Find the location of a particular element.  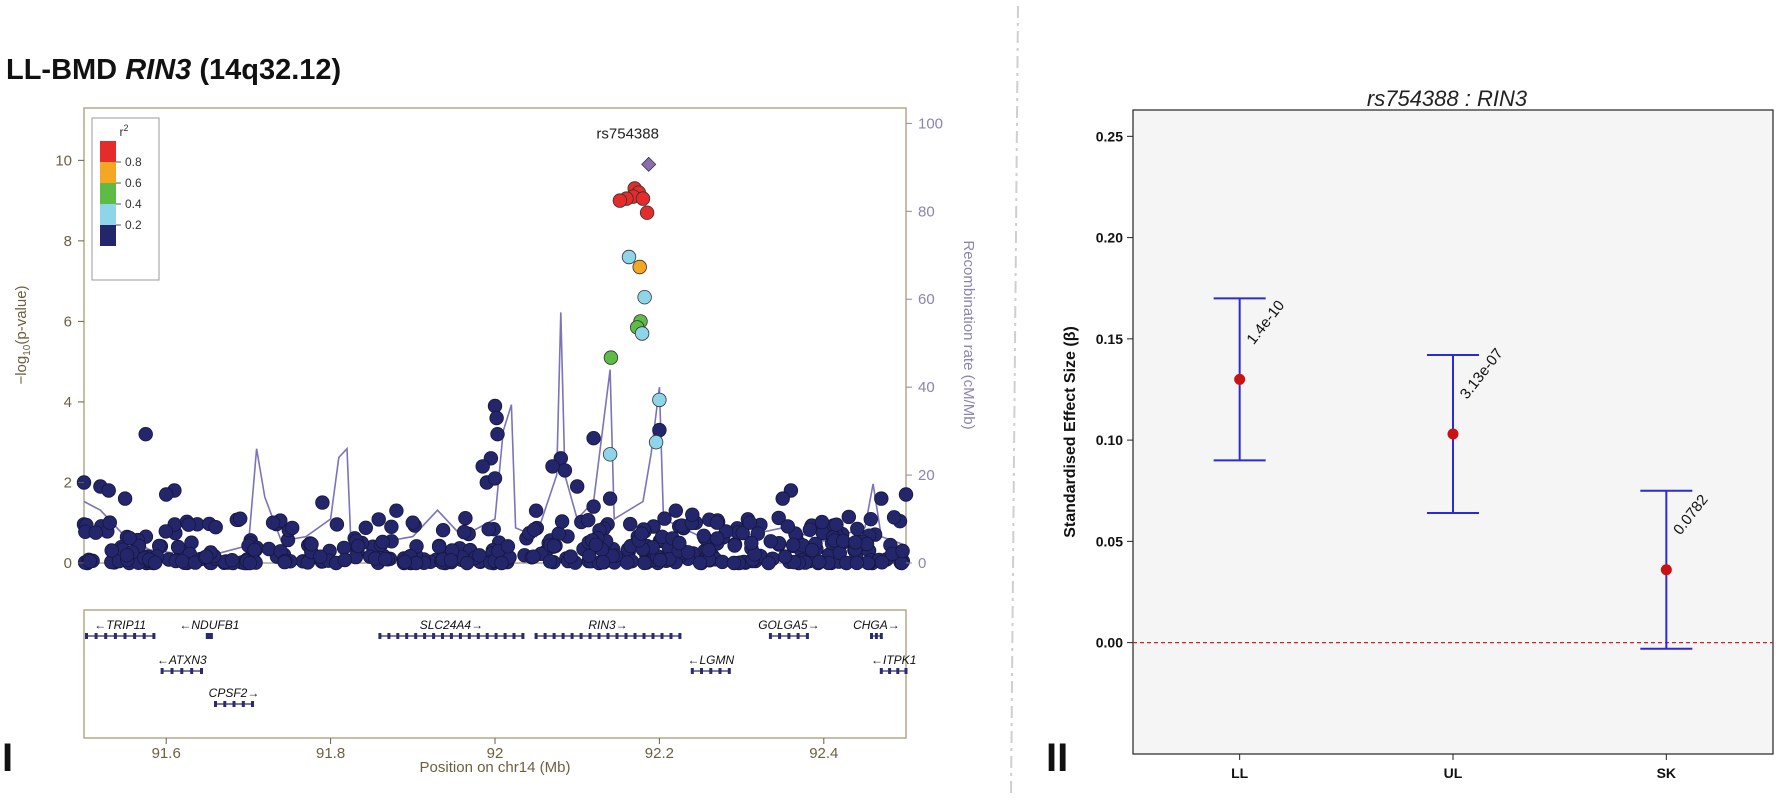

lead-snp-diamond is located at coordinates (649, 164).